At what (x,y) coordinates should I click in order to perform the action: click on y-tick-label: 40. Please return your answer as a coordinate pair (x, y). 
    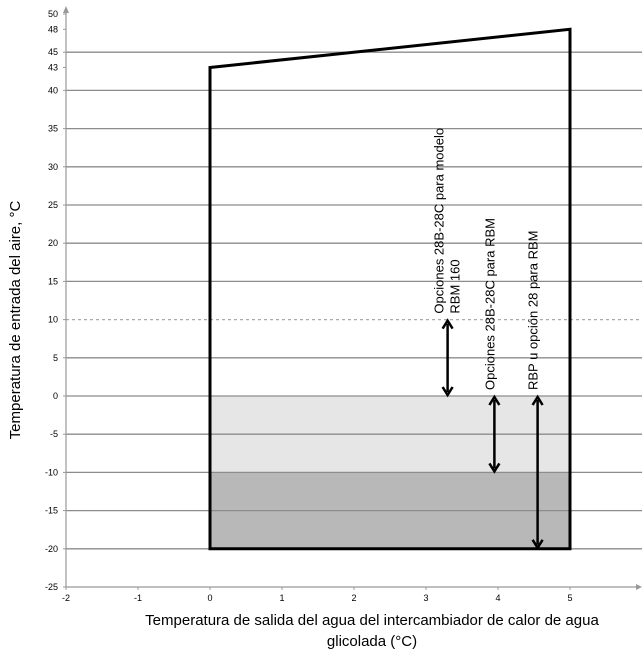
    Looking at the image, I should click on (53, 90).